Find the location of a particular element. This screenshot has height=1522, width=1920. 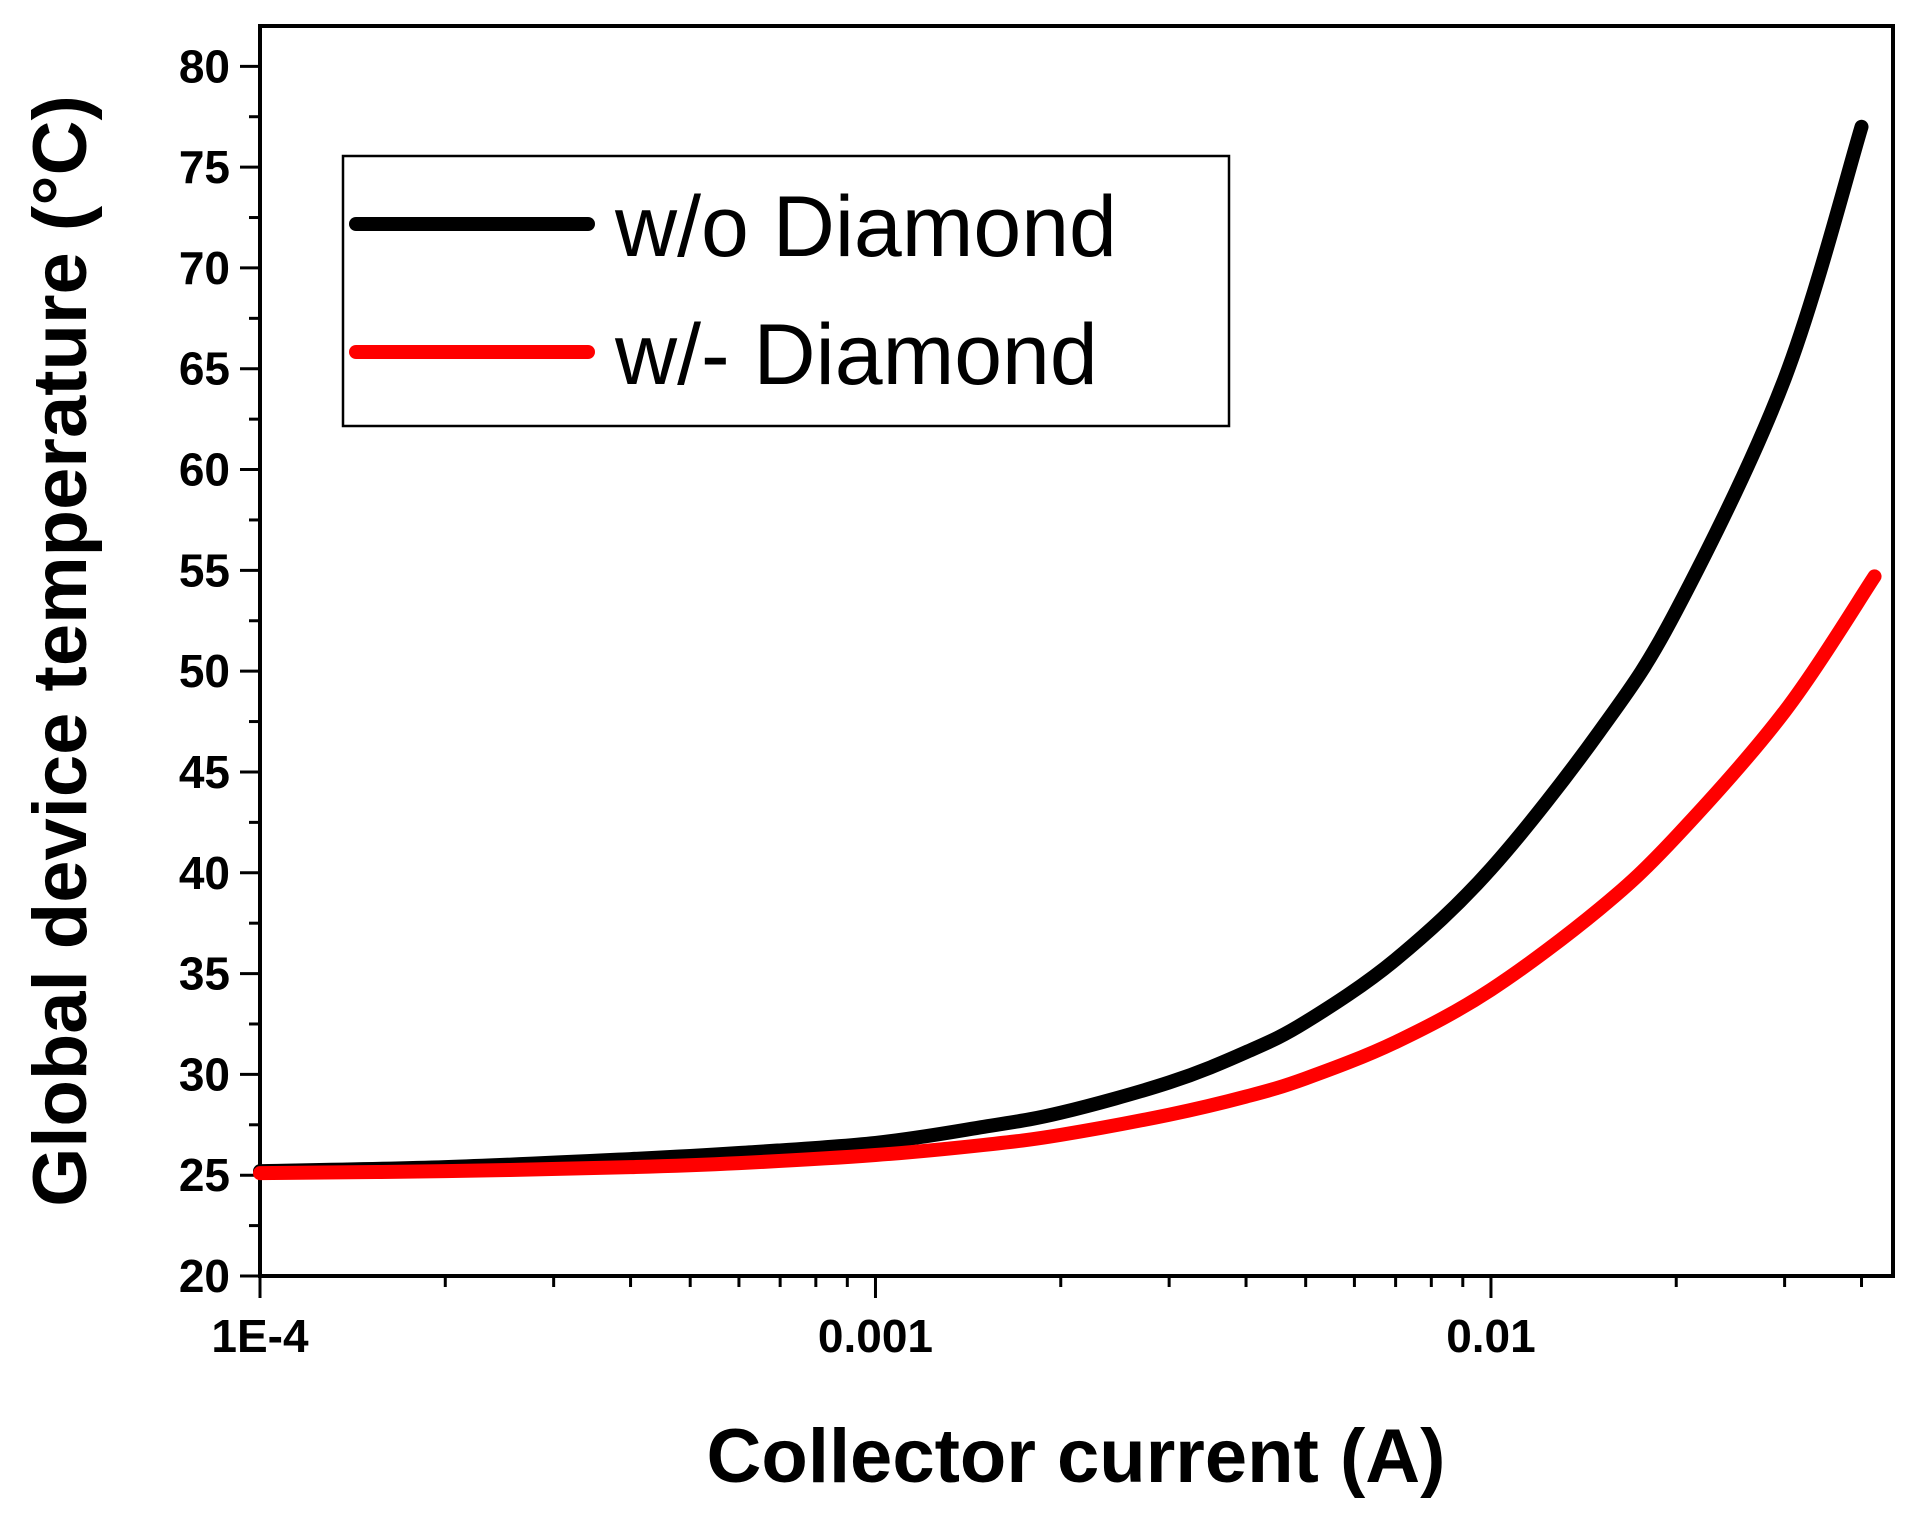

y-tick-label: 65 is located at coordinates (204, 369).